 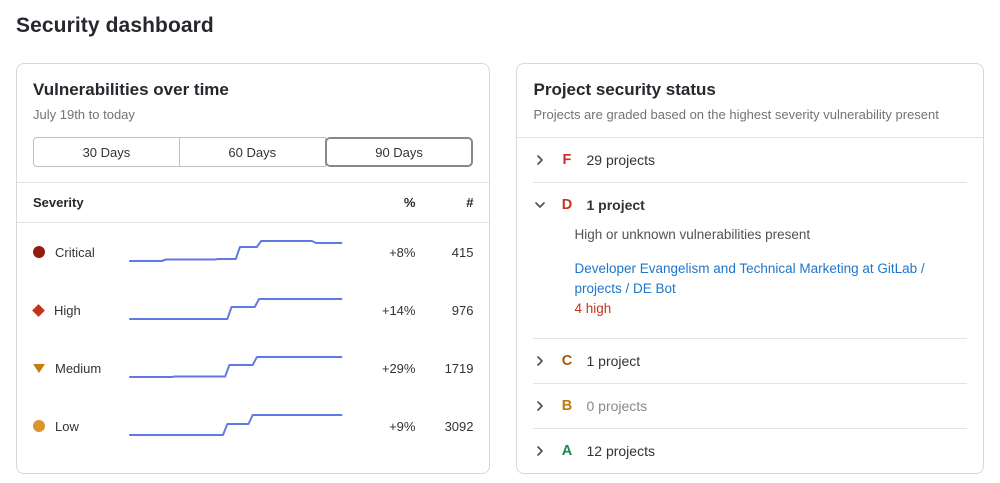 What do you see at coordinates (567, 360) in the screenshot?
I see `grade-letter: C` at bounding box center [567, 360].